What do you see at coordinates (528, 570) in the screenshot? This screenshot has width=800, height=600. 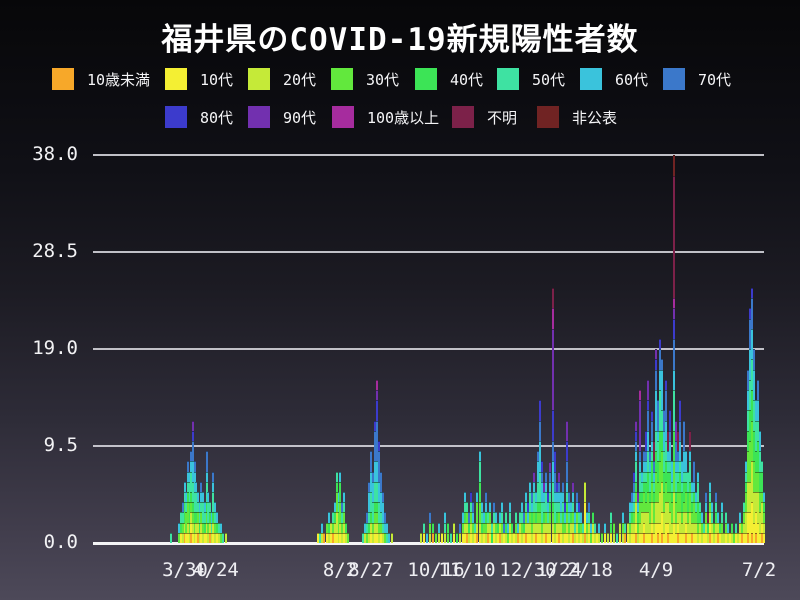 I see `x-tick-label: 12/30` at bounding box center [528, 570].